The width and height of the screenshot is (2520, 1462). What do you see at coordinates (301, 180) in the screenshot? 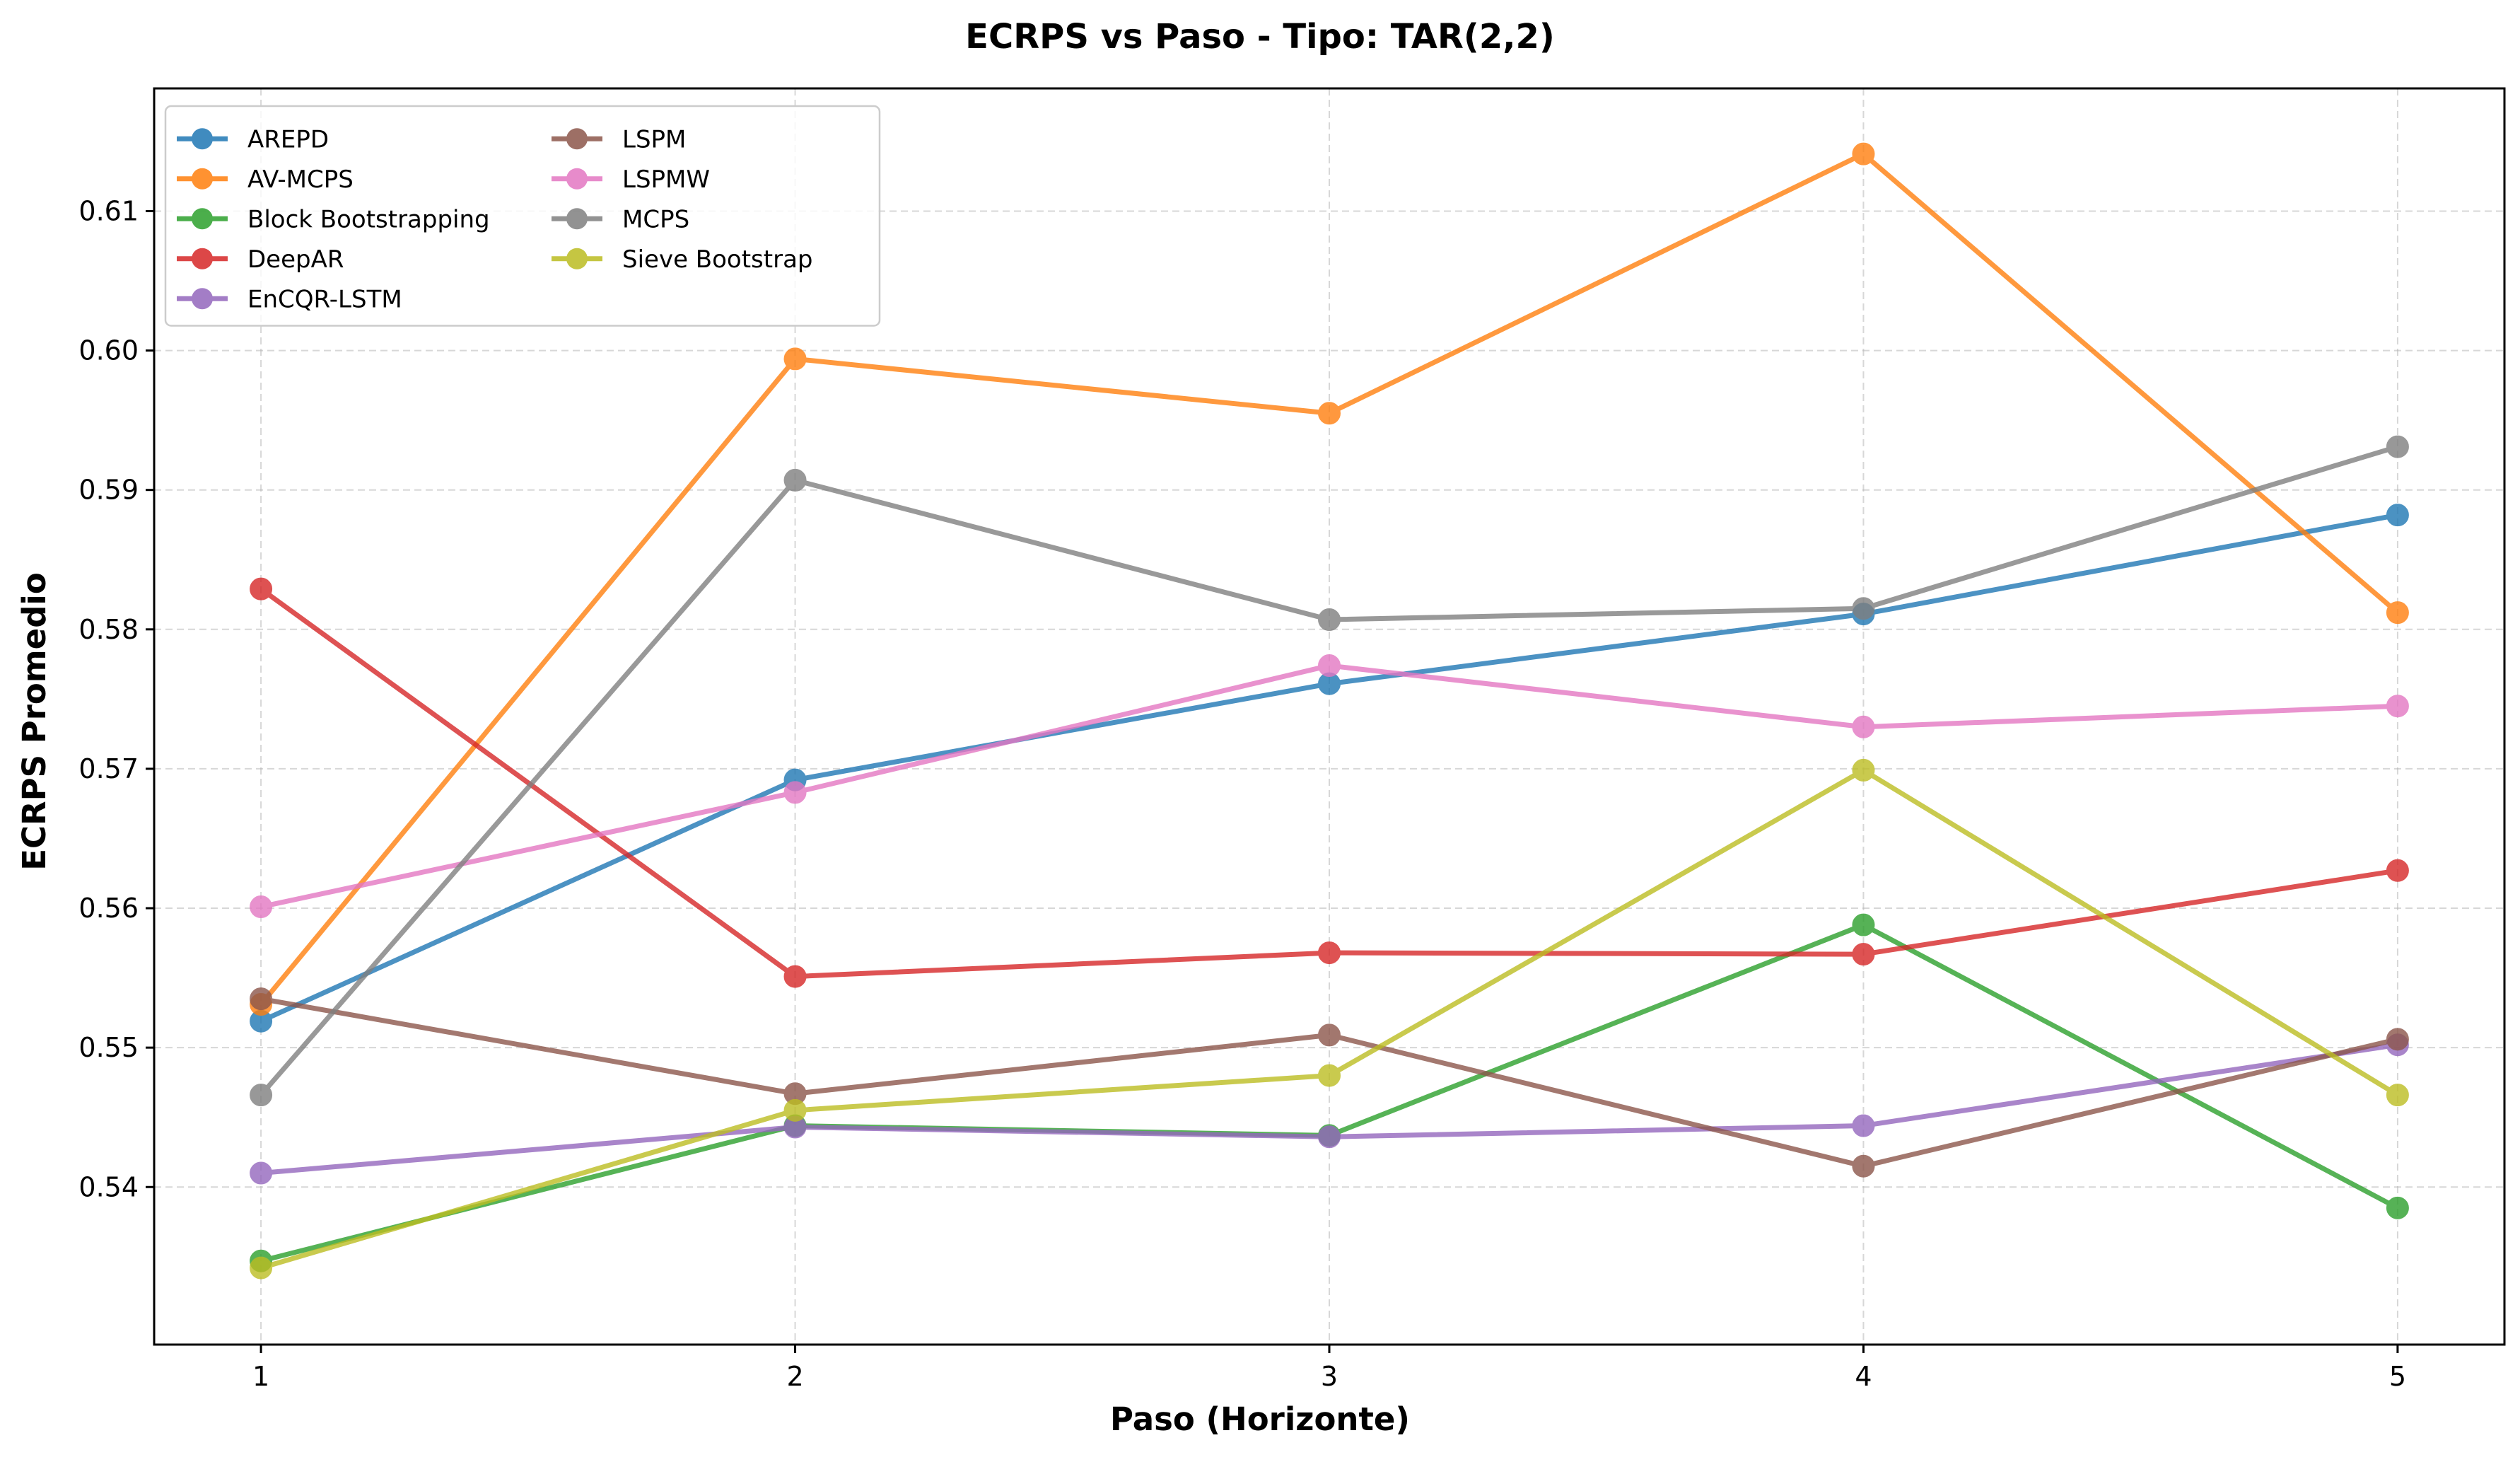
I see `legend-label: AV-MCPS` at bounding box center [301, 180].